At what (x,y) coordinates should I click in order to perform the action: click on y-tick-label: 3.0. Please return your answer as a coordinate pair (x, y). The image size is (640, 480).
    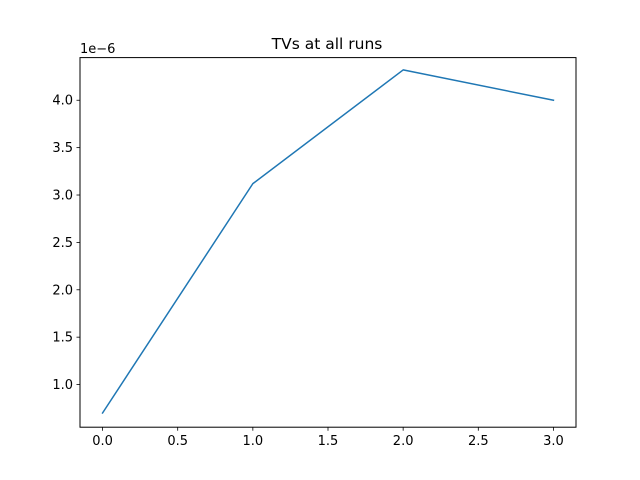
    Looking at the image, I should click on (62, 196).